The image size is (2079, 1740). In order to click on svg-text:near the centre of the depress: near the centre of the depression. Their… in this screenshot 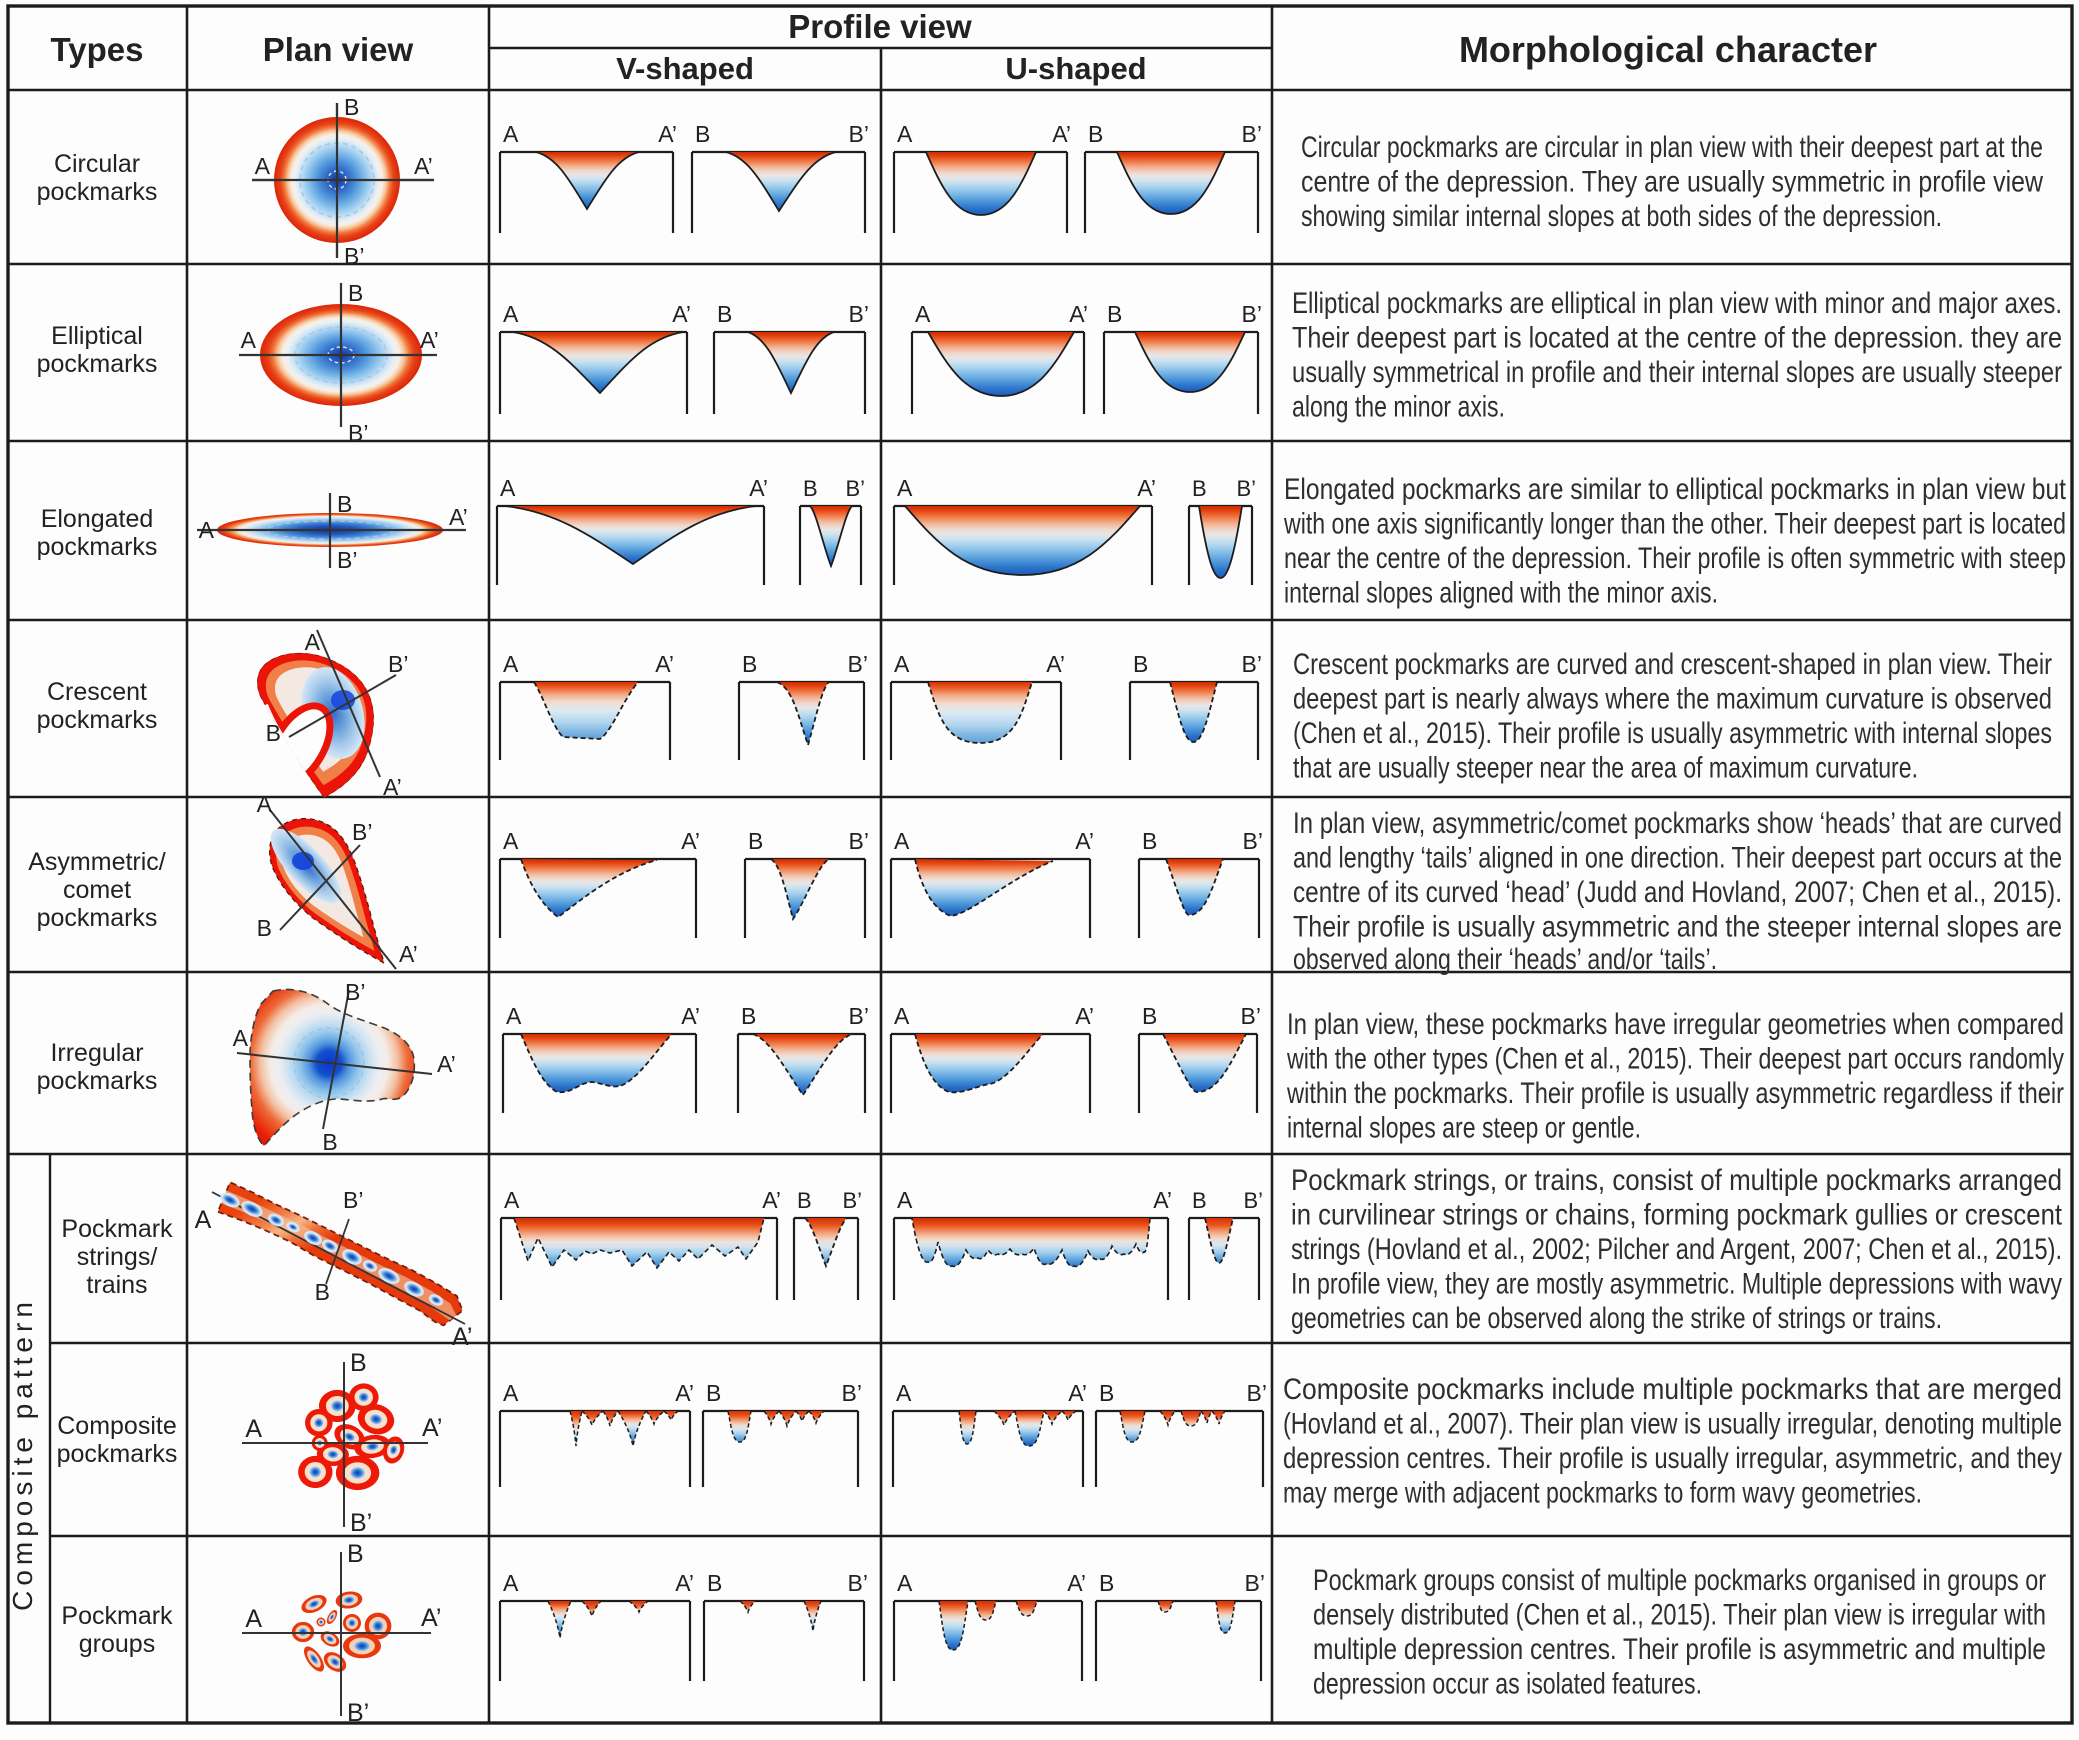, I will do `click(1675, 558)`.